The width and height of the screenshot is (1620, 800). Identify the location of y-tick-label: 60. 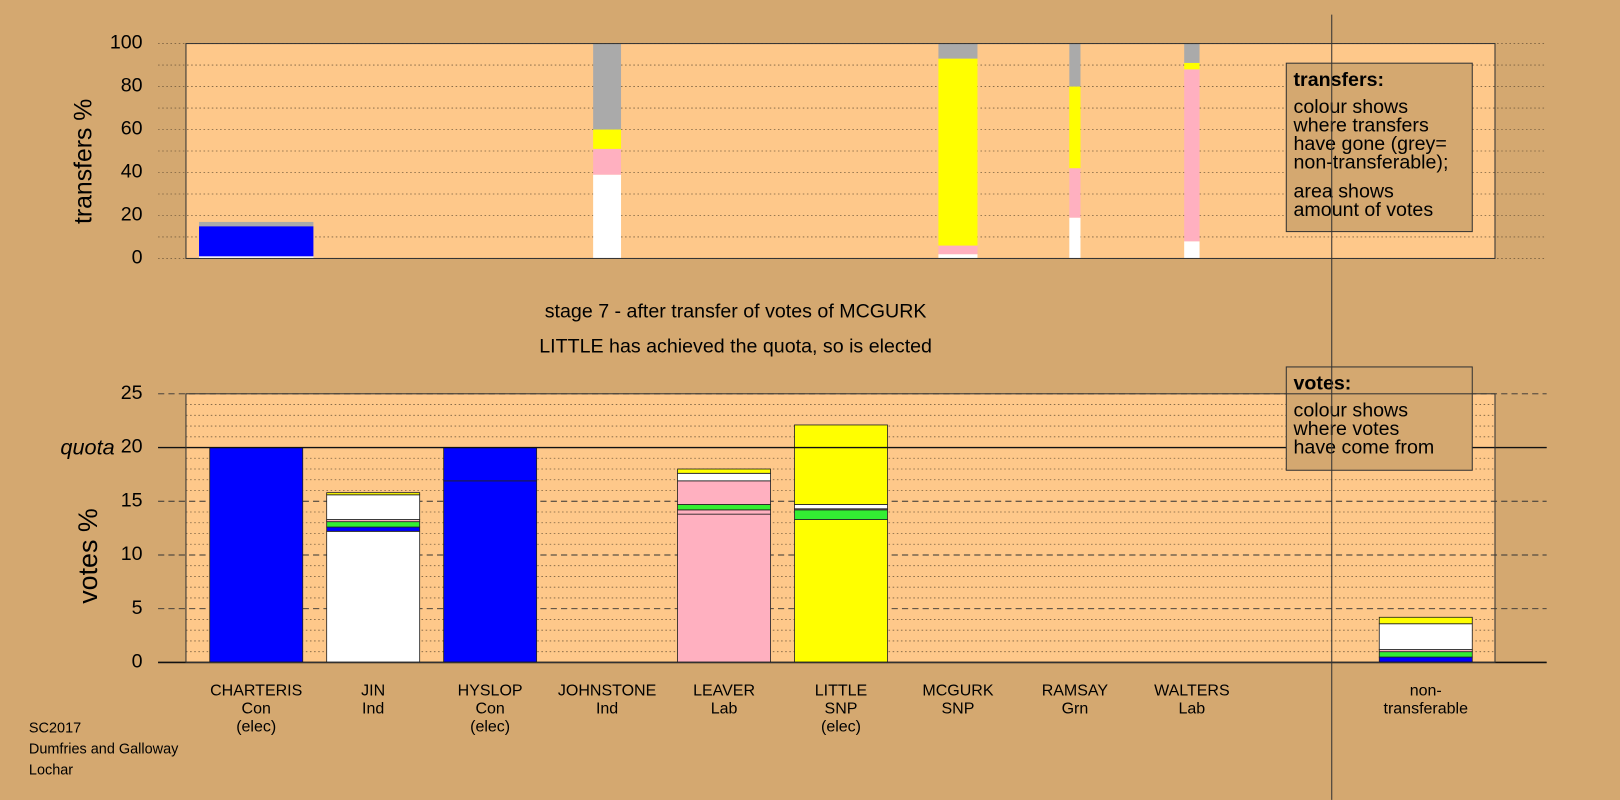
(132, 129).